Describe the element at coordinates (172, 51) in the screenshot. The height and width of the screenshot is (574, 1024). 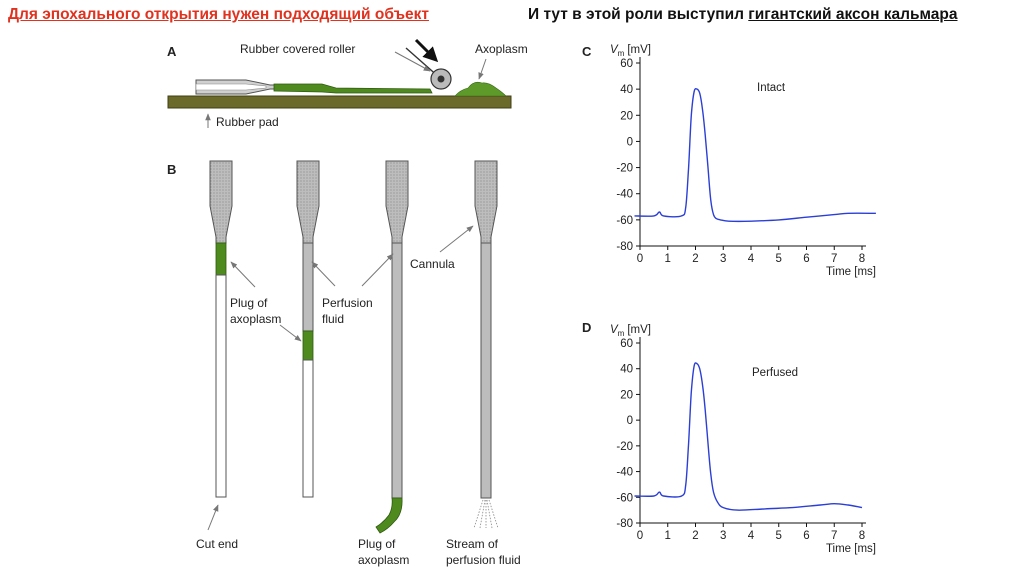
I see `panel-a-letter: A` at that location.